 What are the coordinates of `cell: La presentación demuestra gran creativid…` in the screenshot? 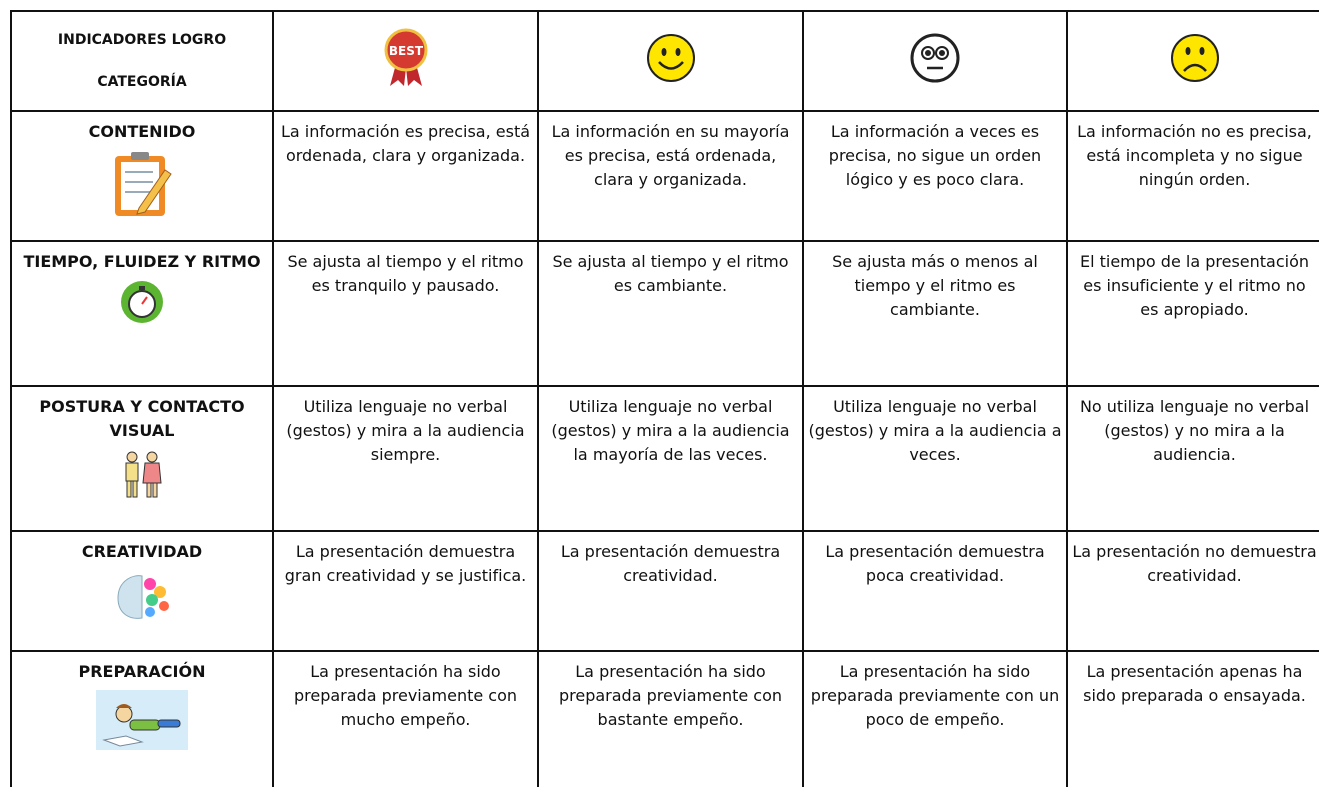 It's located at (405, 591).